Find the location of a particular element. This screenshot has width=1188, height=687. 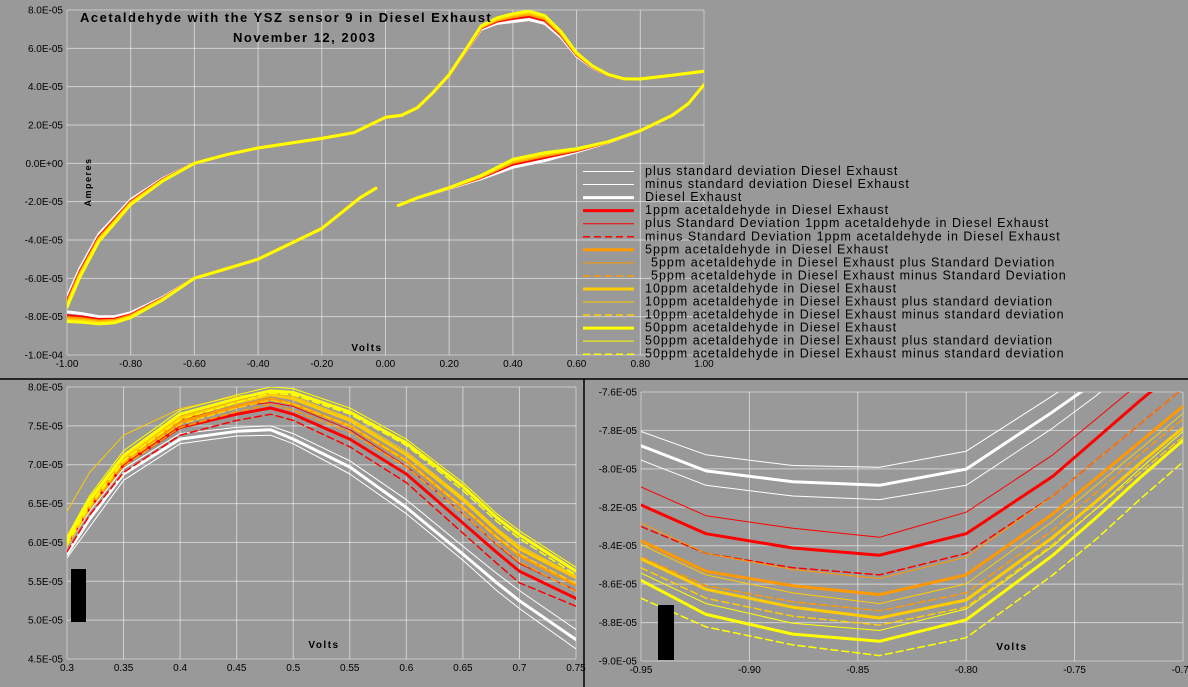

x-tick-label-2: -0.80 is located at coordinates (966, 670).